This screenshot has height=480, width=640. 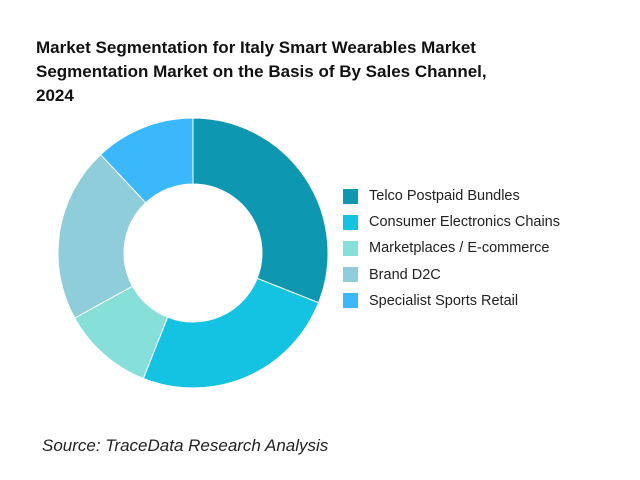 I want to click on legend-item: Brand D2C, so click(x=451, y=275).